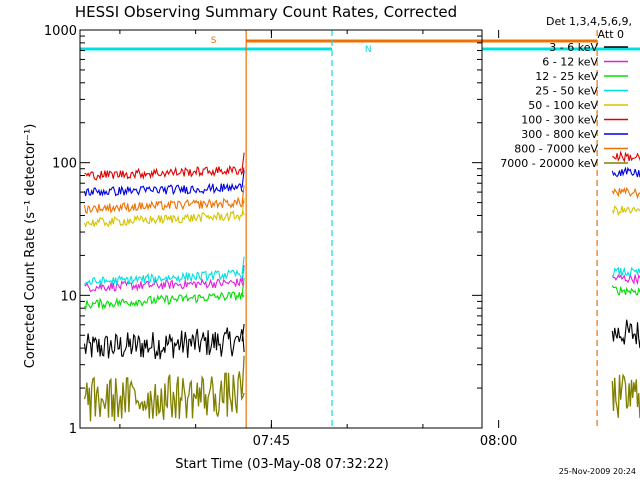 This screenshot has width=640, height=480. What do you see at coordinates (368, 50) in the screenshot?
I see `night-label: N` at bounding box center [368, 50].